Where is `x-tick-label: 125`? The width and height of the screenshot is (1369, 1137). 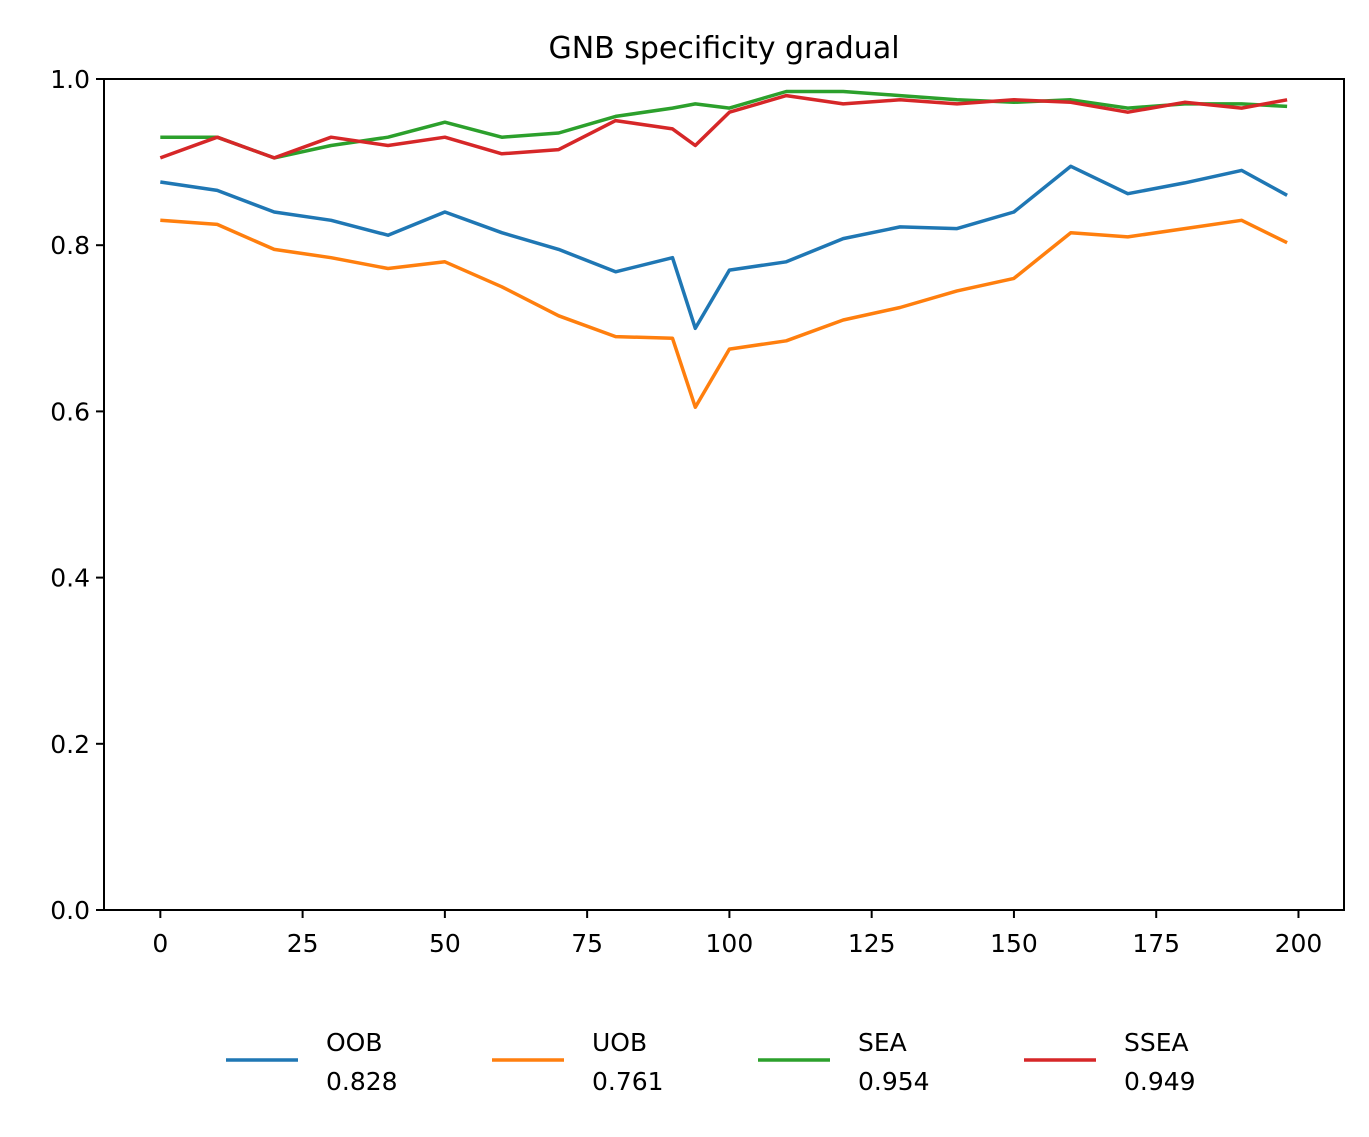 x-tick-label: 125 is located at coordinates (872, 943).